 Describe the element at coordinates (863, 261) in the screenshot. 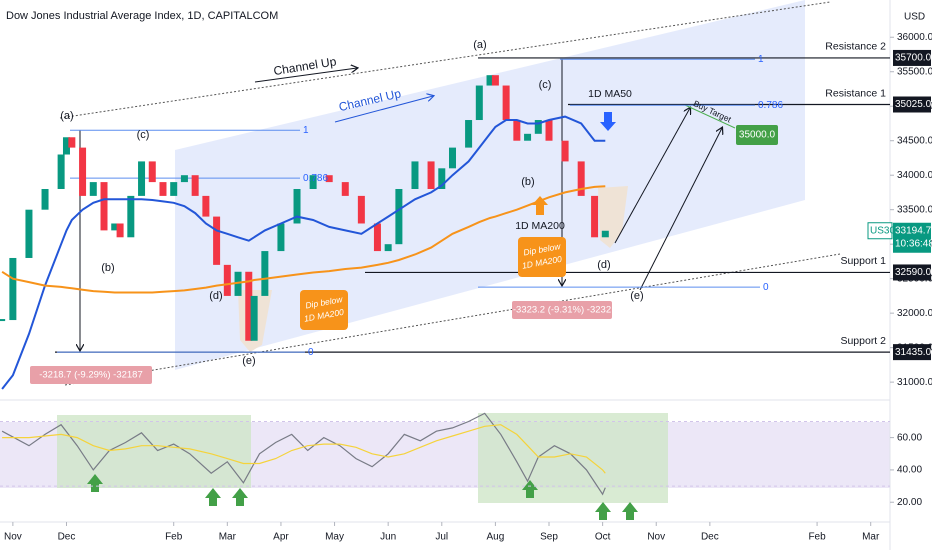

I see `level-name: Support 1` at that location.